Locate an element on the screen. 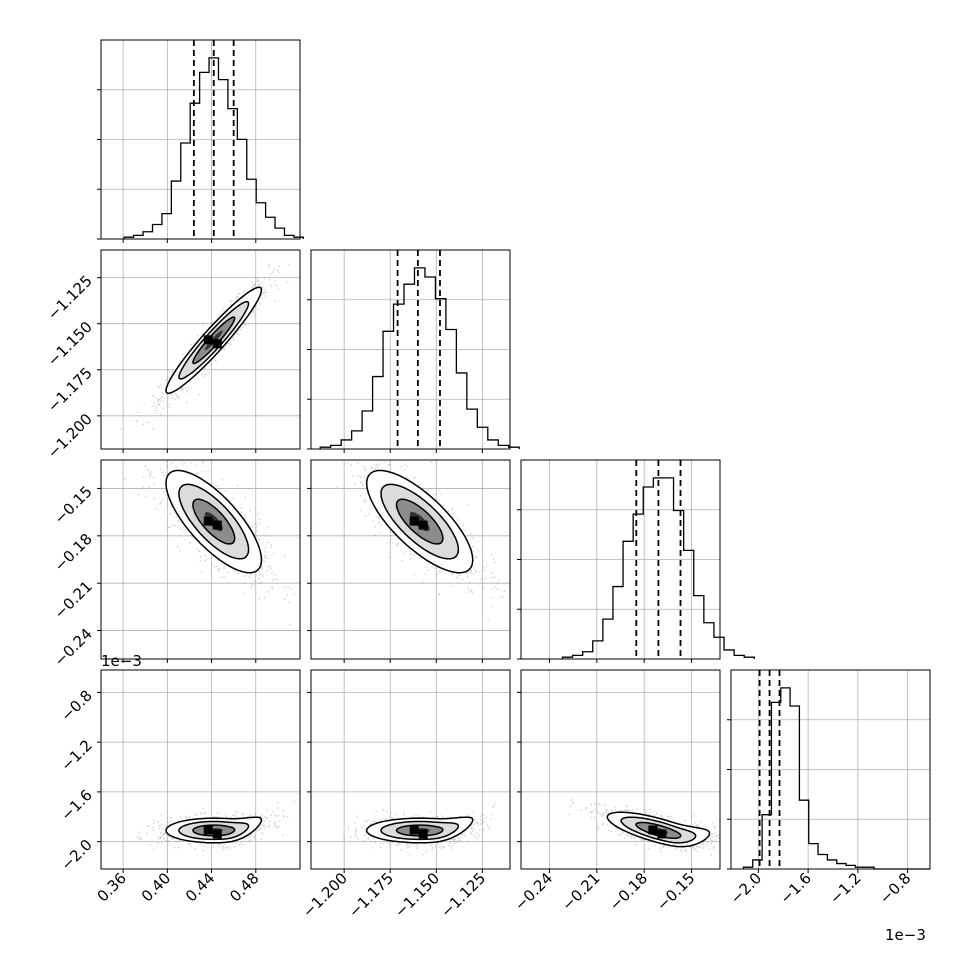 The width and height of the screenshot is (970, 975). pair-p0-p2-peak-b is located at coordinates (217, 525).